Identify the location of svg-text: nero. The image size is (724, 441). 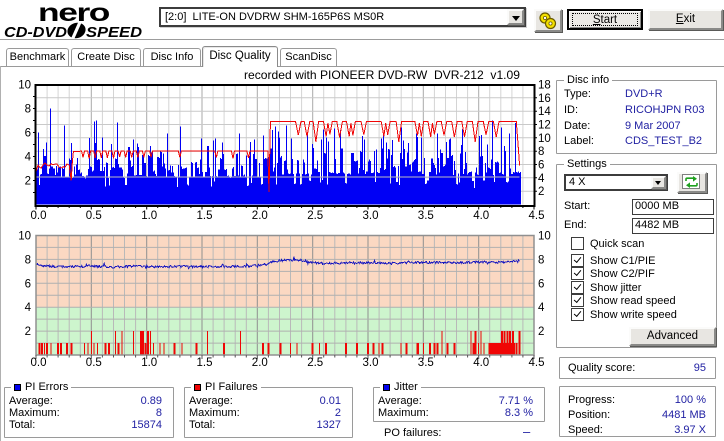
(74, 13).